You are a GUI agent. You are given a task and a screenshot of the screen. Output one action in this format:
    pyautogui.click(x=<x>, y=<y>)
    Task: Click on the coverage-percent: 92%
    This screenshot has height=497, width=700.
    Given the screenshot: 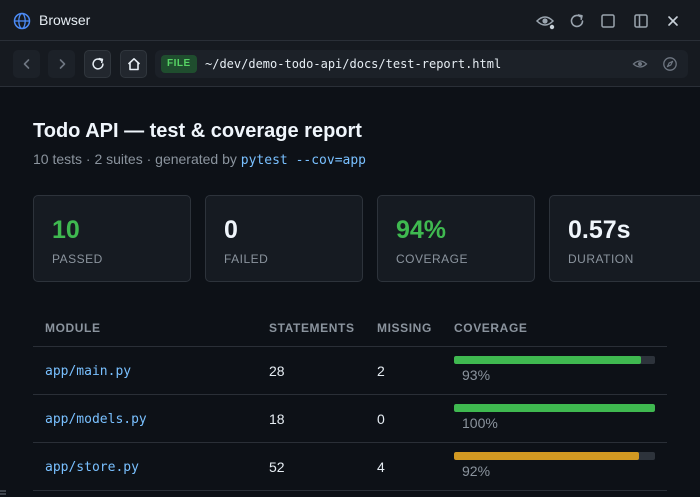 What is the action you would take?
    pyautogui.click(x=476, y=471)
    